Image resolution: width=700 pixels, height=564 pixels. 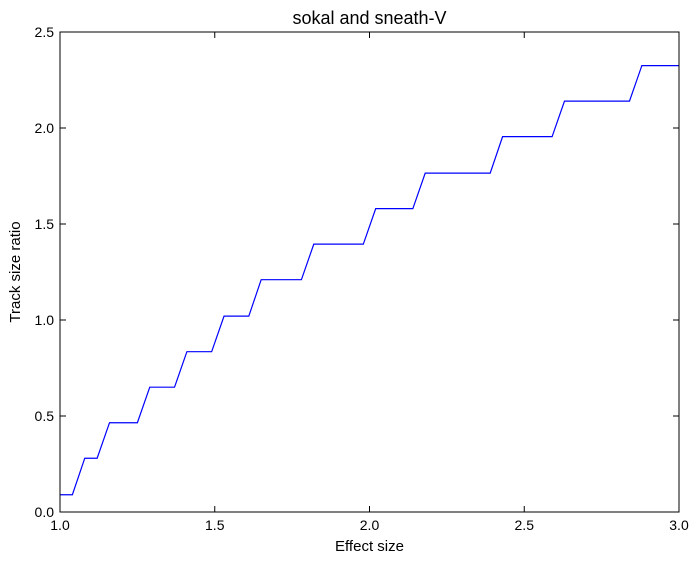 What do you see at coordinates (525, 525) in the screenshot?
I see `x-tick-label: 2.5` at bounding box center [525, 525].